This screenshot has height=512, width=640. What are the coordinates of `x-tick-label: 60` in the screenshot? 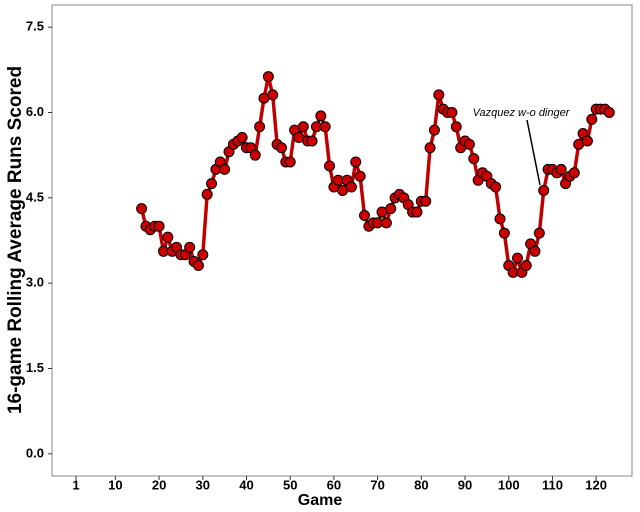 It's located at (334, 484).